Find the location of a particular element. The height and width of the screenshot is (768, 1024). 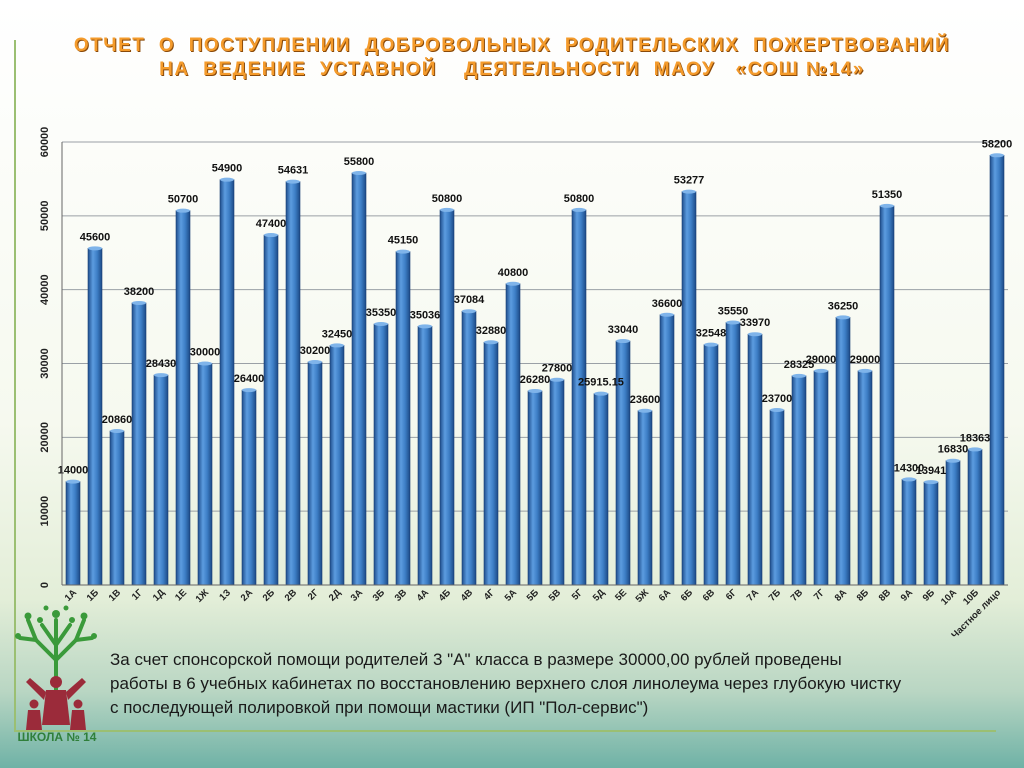

x-tick-label: 5А is located at coordinates (511, 595).